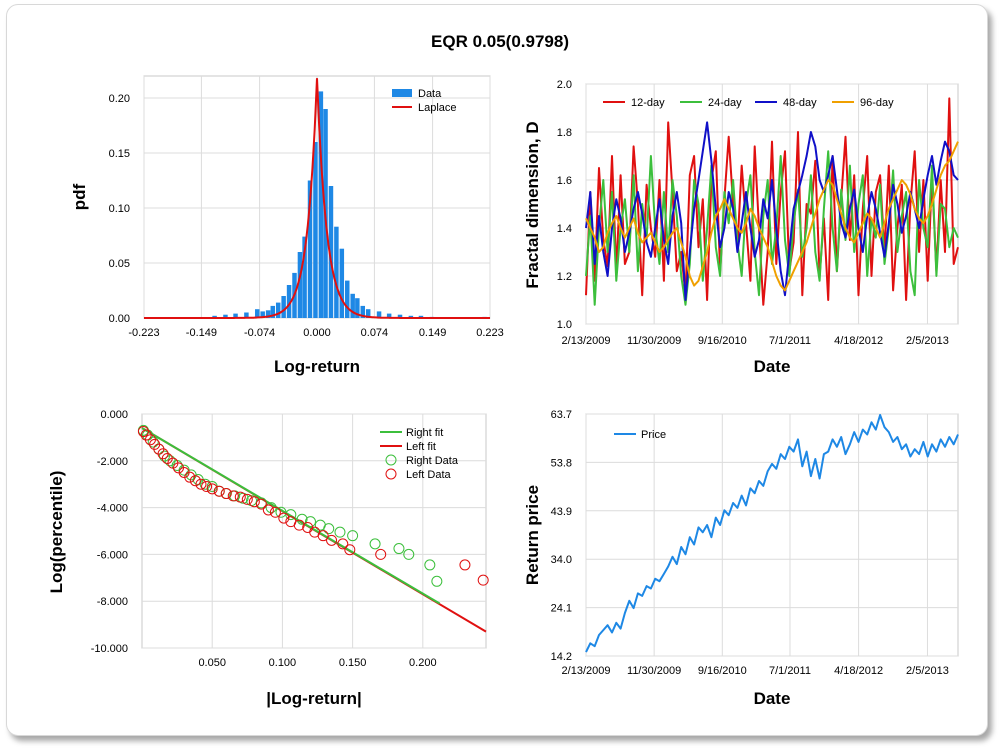  I want to click on x-tick-label: -0.223, so click(143, 333).